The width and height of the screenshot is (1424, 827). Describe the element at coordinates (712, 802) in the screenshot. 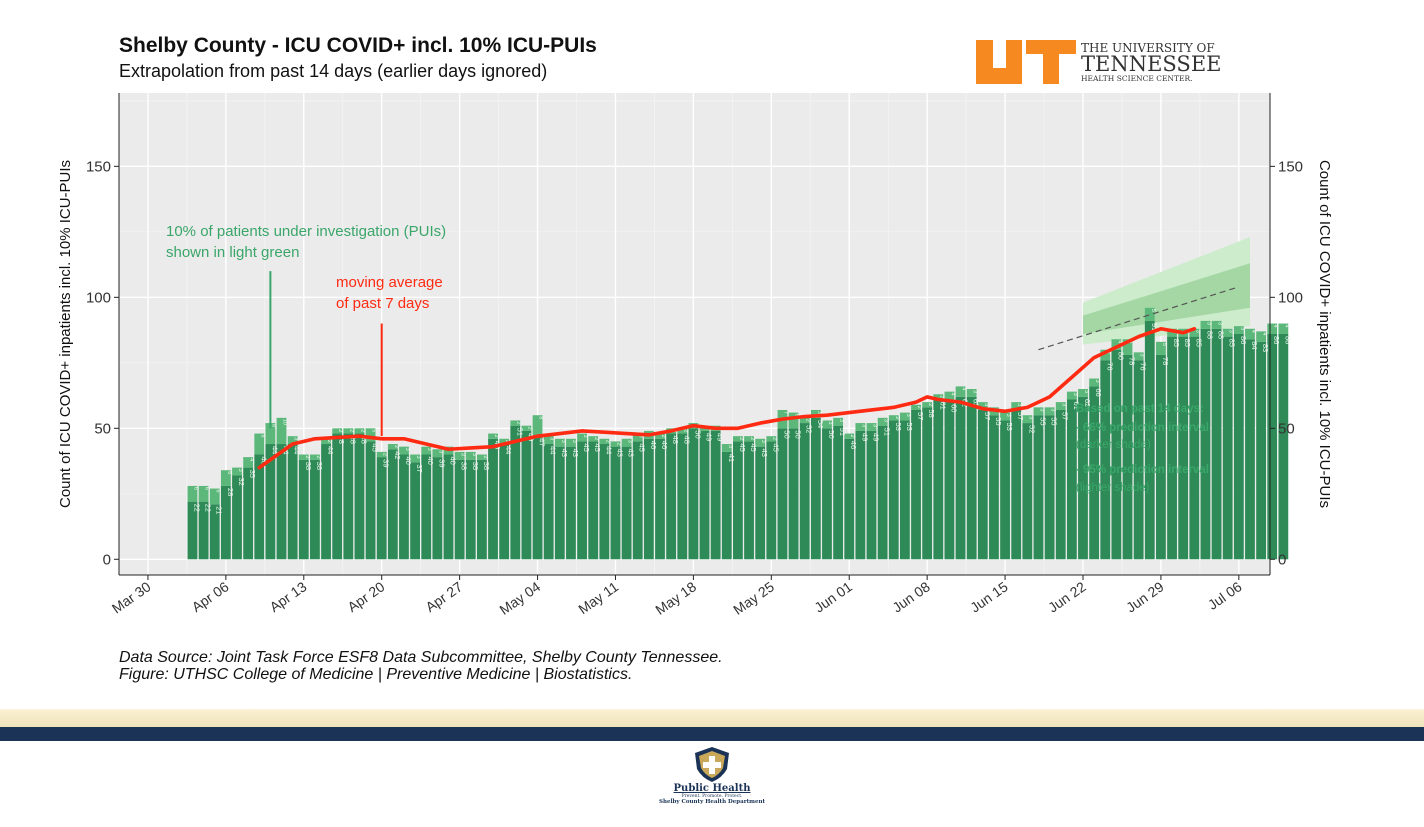

I see `public-health-dept: Shelby County Health Department` at that location.